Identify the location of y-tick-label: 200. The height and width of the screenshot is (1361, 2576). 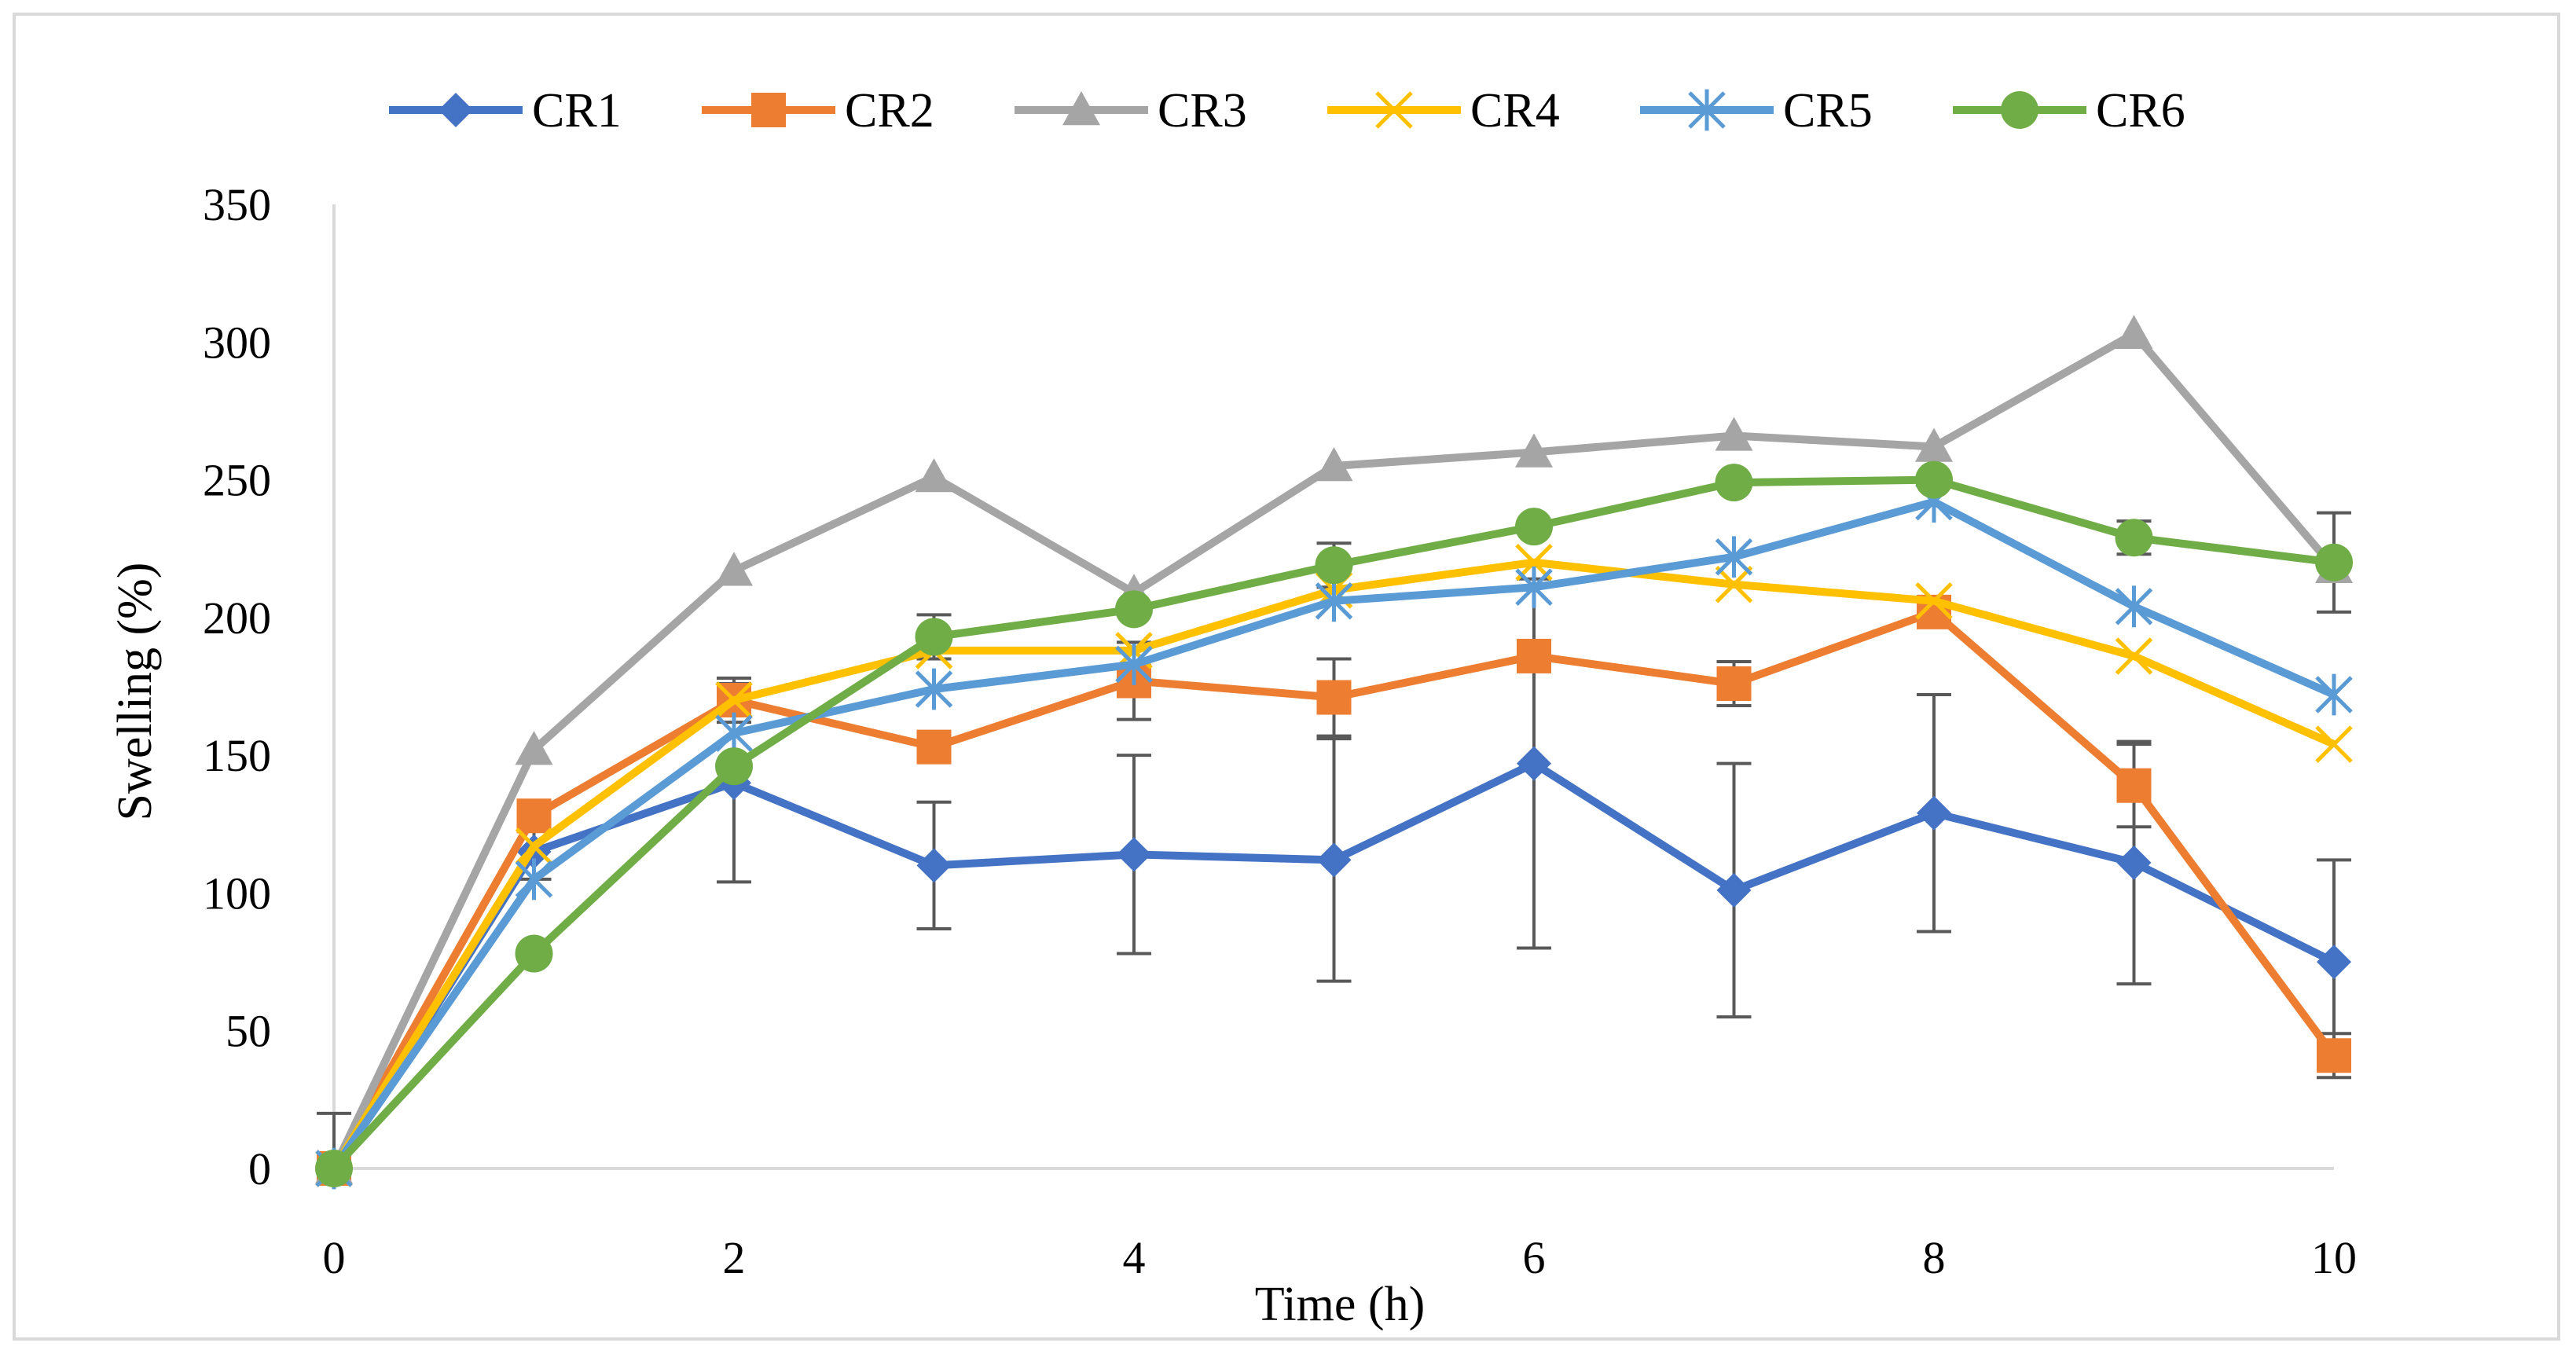
(237, 618).